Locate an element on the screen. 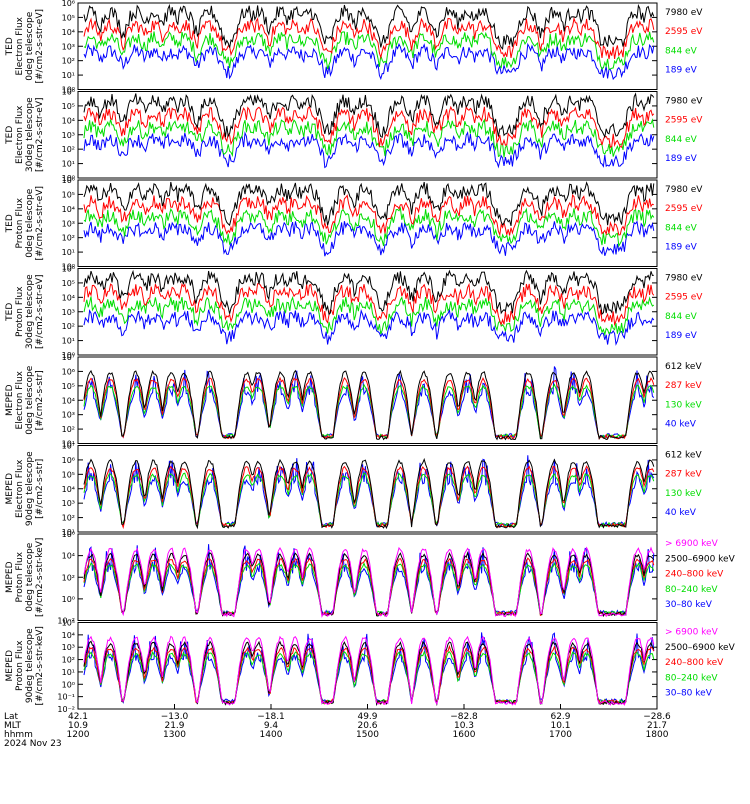 The image size is (750, 804). legend-entry: > 6900 keV is located at coordinates (692, 633).